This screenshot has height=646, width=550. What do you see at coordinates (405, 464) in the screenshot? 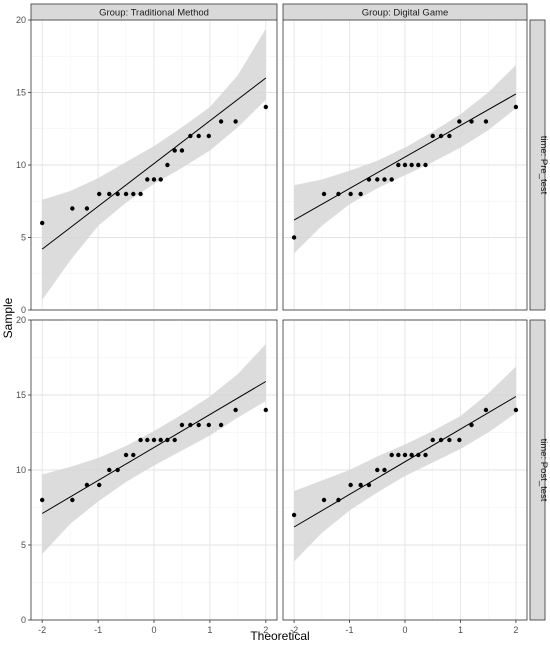
I see `confidence-band` at bounding box center [405, 464].